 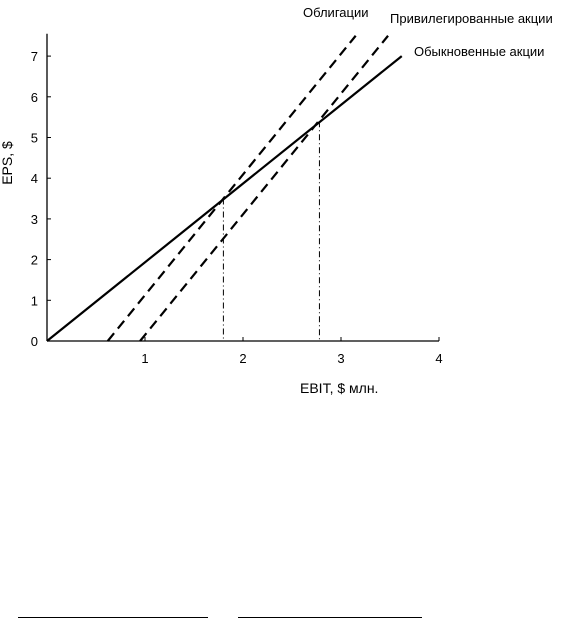 What do you see at coordinates (34, 97) in the screenshot?
I see `y-tick-label-6: 6` at bounding box center [34, 97].